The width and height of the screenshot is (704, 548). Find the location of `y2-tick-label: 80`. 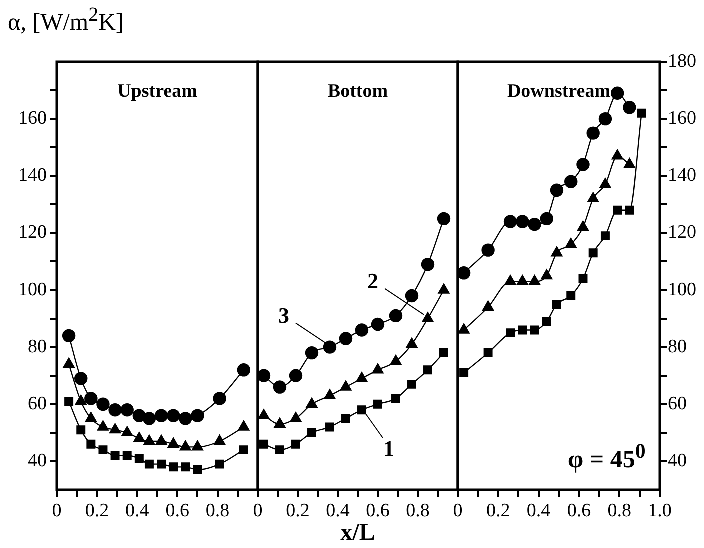

y2-tick-label: 80 is located at coordinates (677, 347).